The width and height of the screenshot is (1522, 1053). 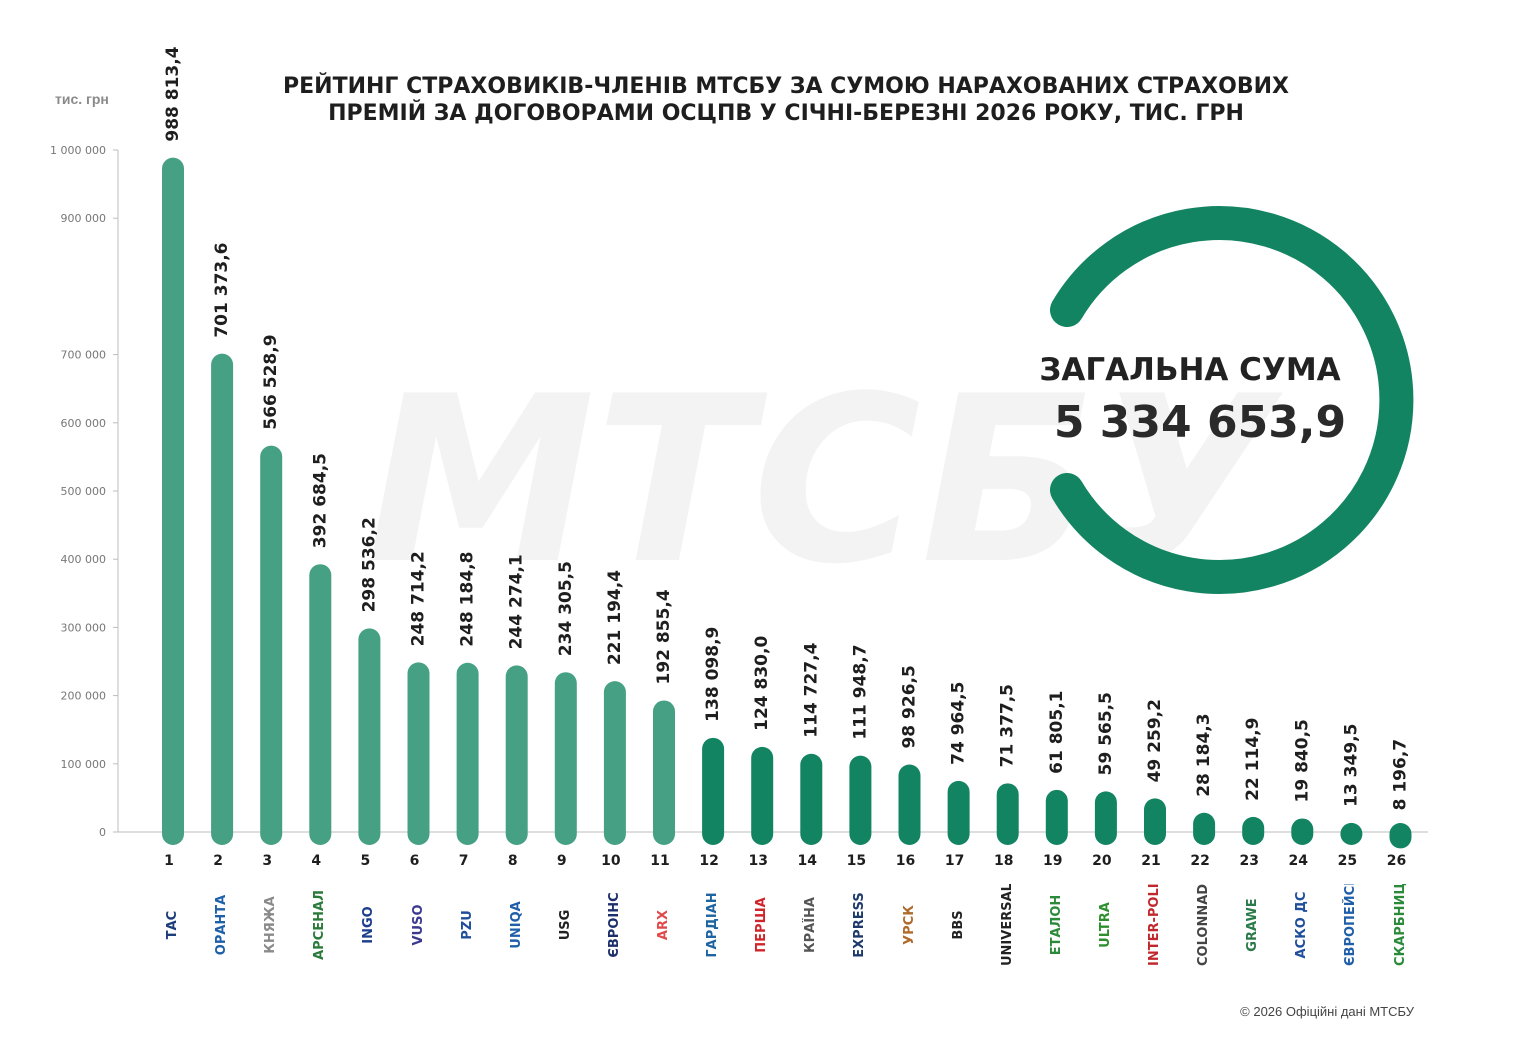 I want to click on x-tick-label: 1, so click(x=169, y=861).